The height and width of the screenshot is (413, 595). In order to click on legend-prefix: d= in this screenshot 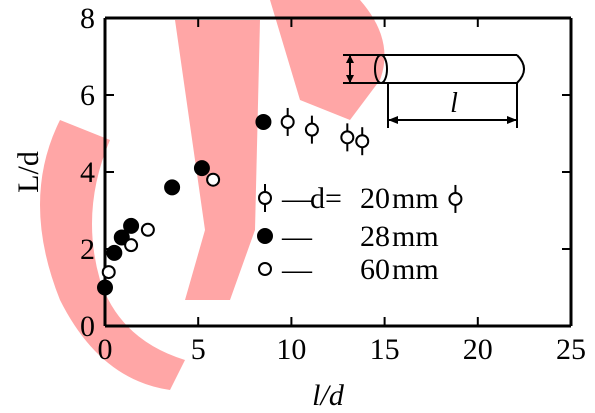, I will do `click(326, 198)`.